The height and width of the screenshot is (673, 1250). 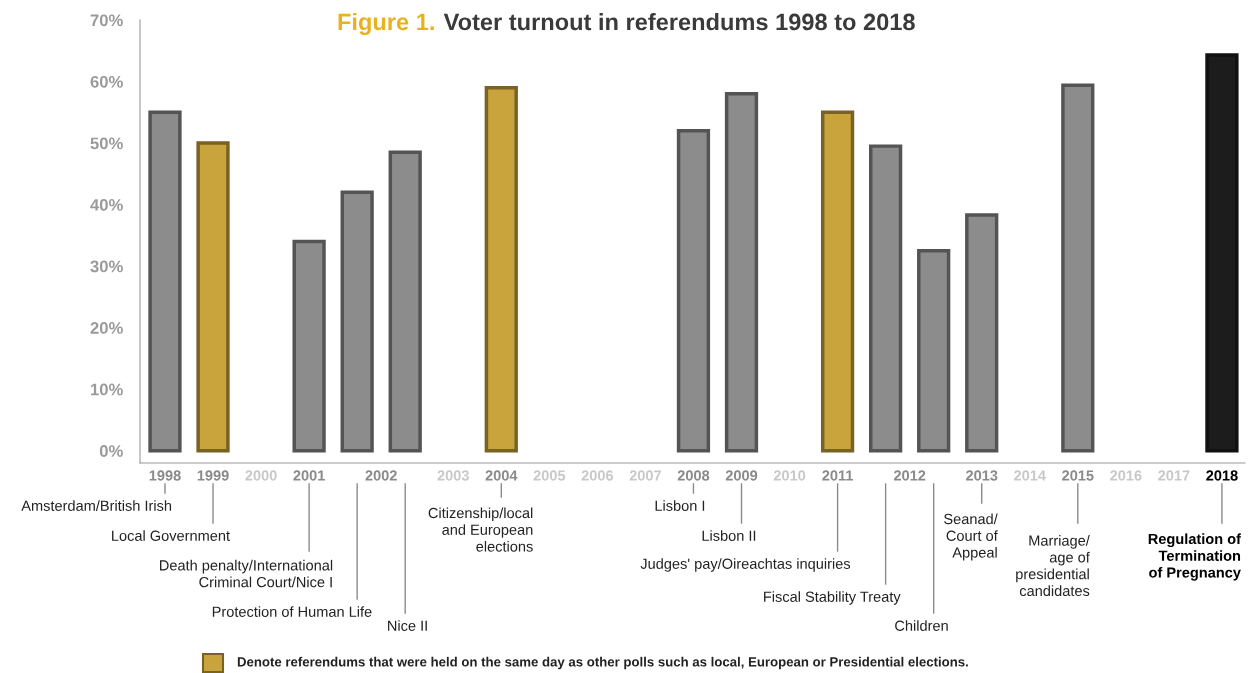 What do you see at coordinates (1222, 475) in the screenshot?
I see `x-tick-label: 2018` at bounding box center [1222, 475].